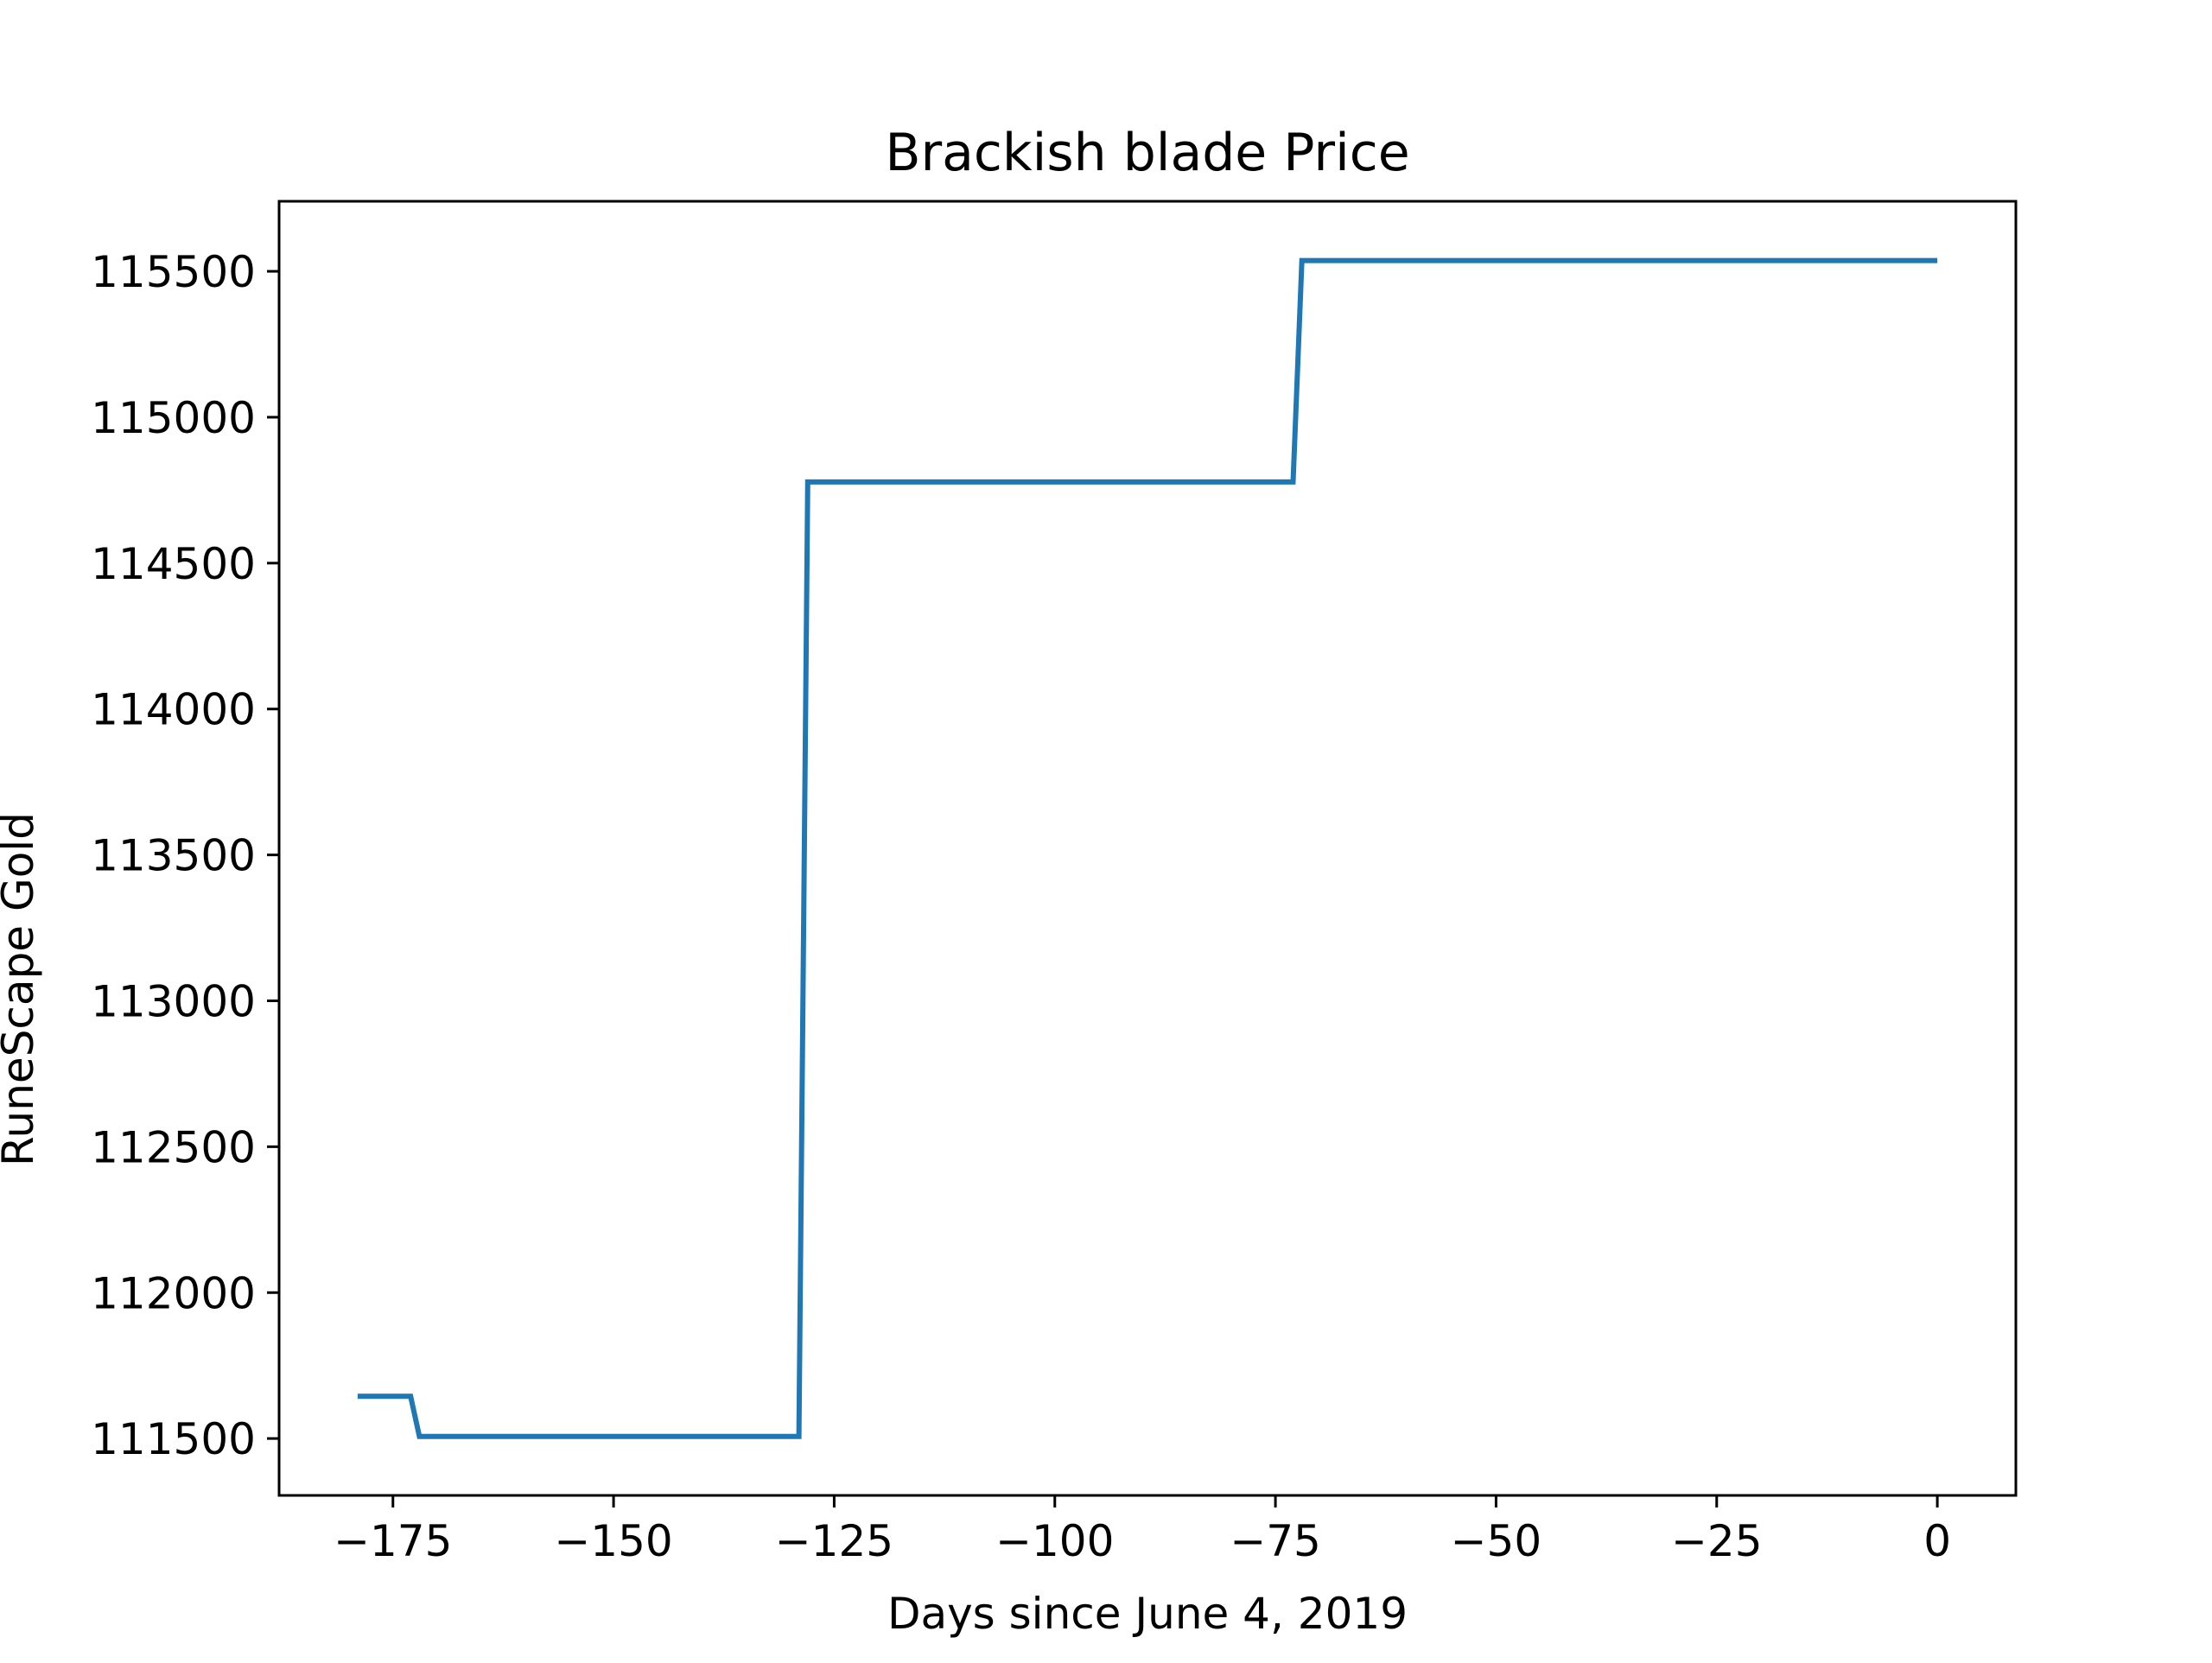 The image size is (2212, 1663). What do you see at coordinates (1937, 1541) in the screenshot?
I see `x-tick-label: 0` at bounding box center [1937, 1541].